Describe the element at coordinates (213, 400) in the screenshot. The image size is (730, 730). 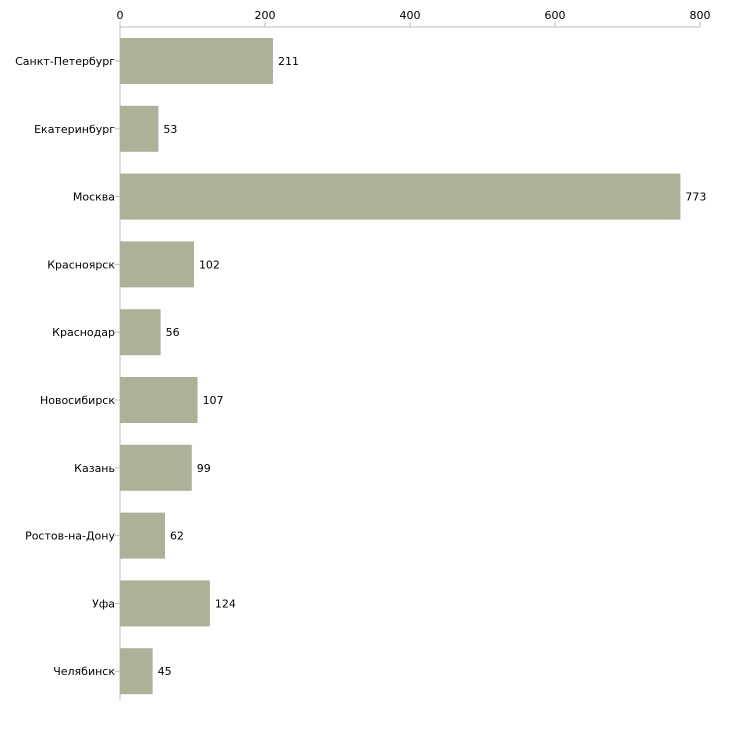
I see `value-label: 107` at that location.